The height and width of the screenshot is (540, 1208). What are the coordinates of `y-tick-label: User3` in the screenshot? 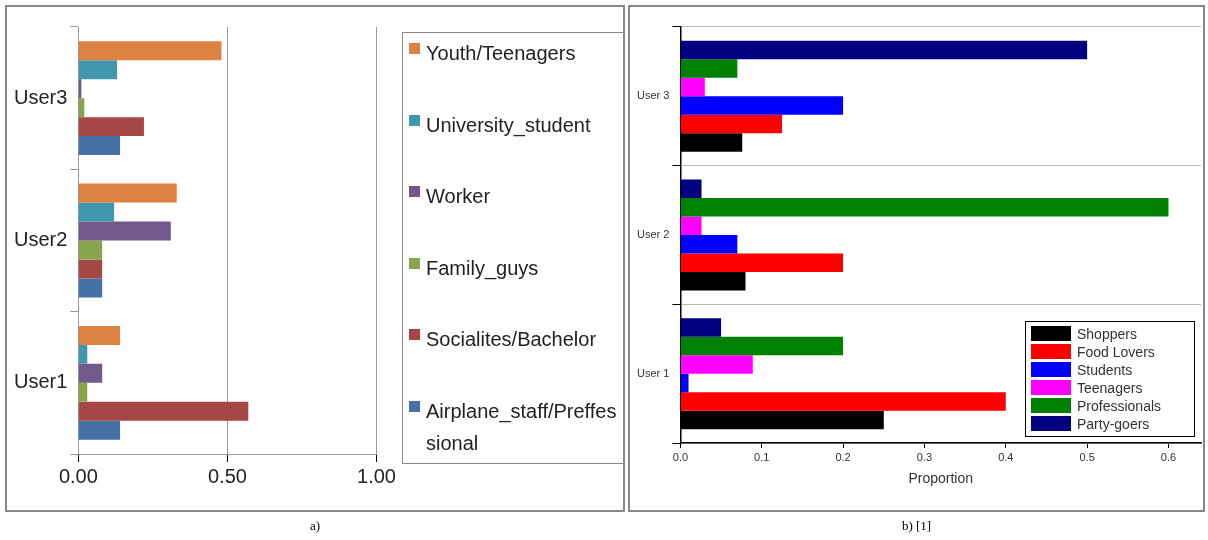 It's located at (40, 96).